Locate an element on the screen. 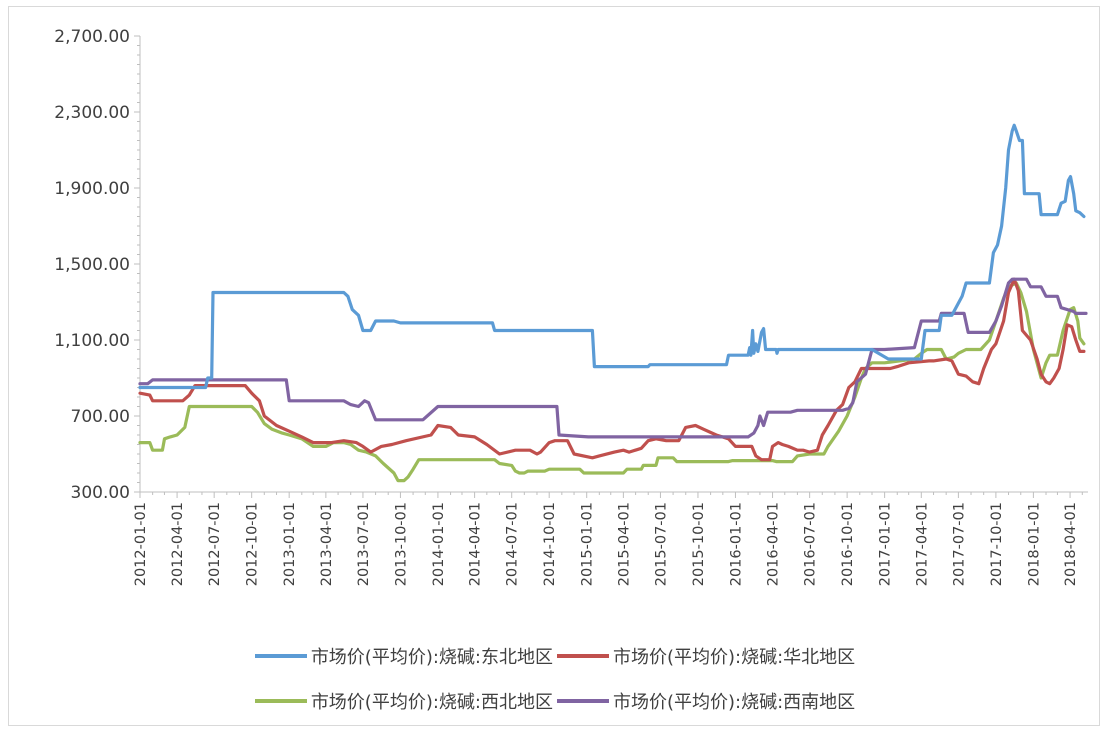 This screenshot has height=734, width=1110. legend-swatch-southwest is located at coordinates (583, 701).